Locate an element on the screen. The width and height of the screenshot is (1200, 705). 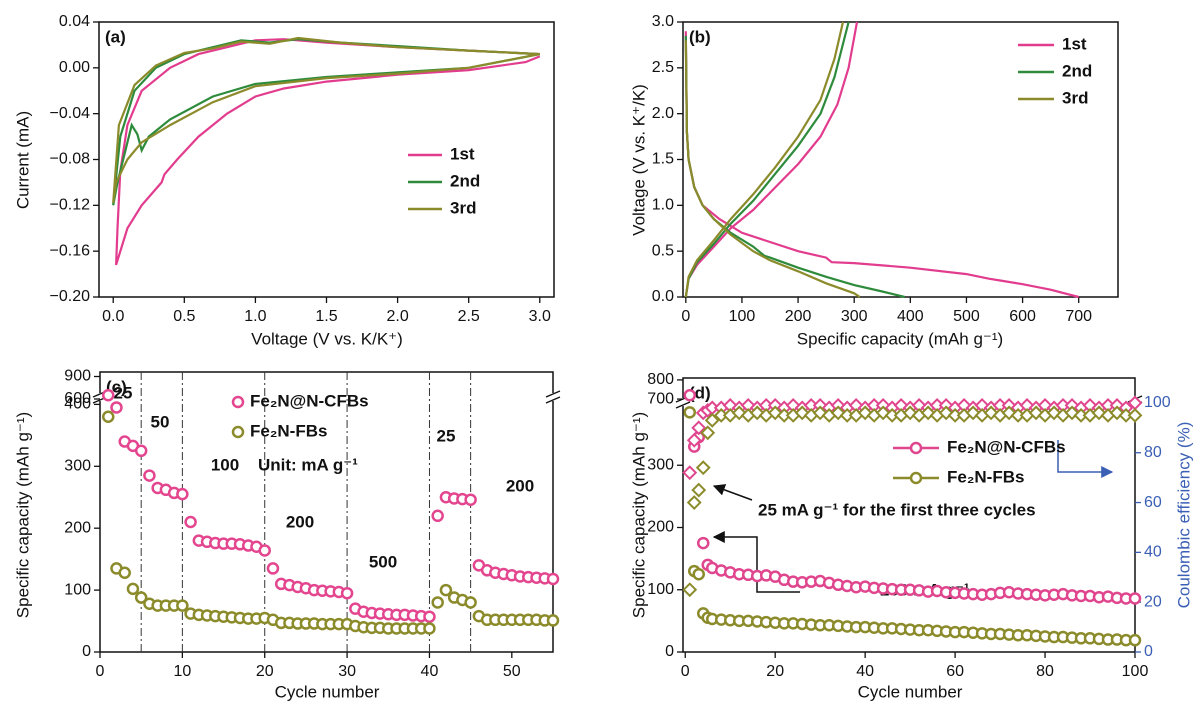
y-tick-label: −0.20 is located at coordinates (70, 296).